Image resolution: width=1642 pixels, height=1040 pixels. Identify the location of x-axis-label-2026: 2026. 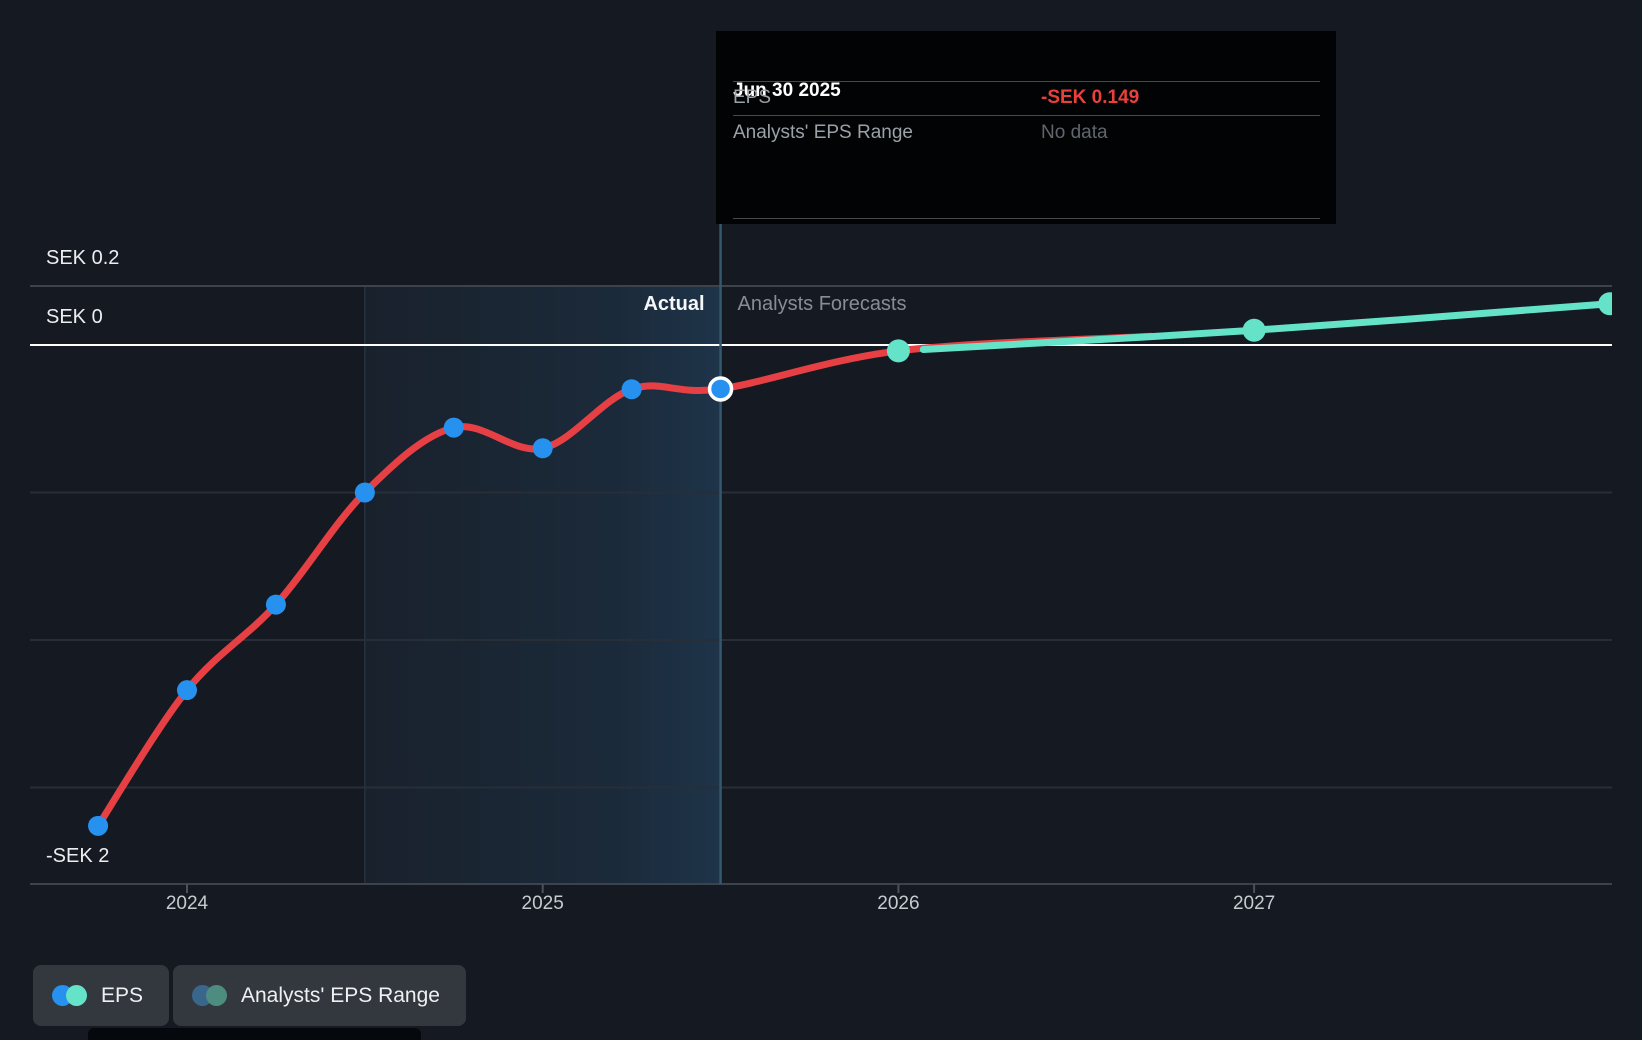
(898, 903).